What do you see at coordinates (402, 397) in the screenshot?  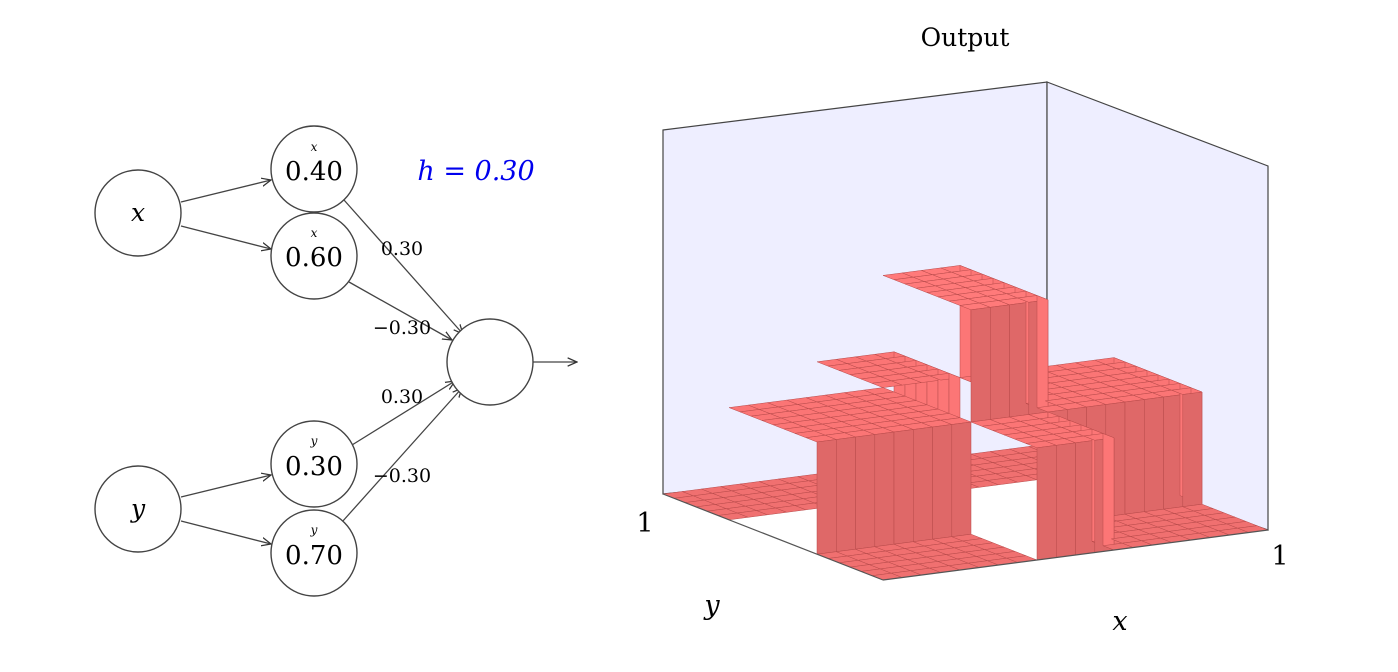 I see `weight-label-3: 0.30` at bounding box center [402, 397].